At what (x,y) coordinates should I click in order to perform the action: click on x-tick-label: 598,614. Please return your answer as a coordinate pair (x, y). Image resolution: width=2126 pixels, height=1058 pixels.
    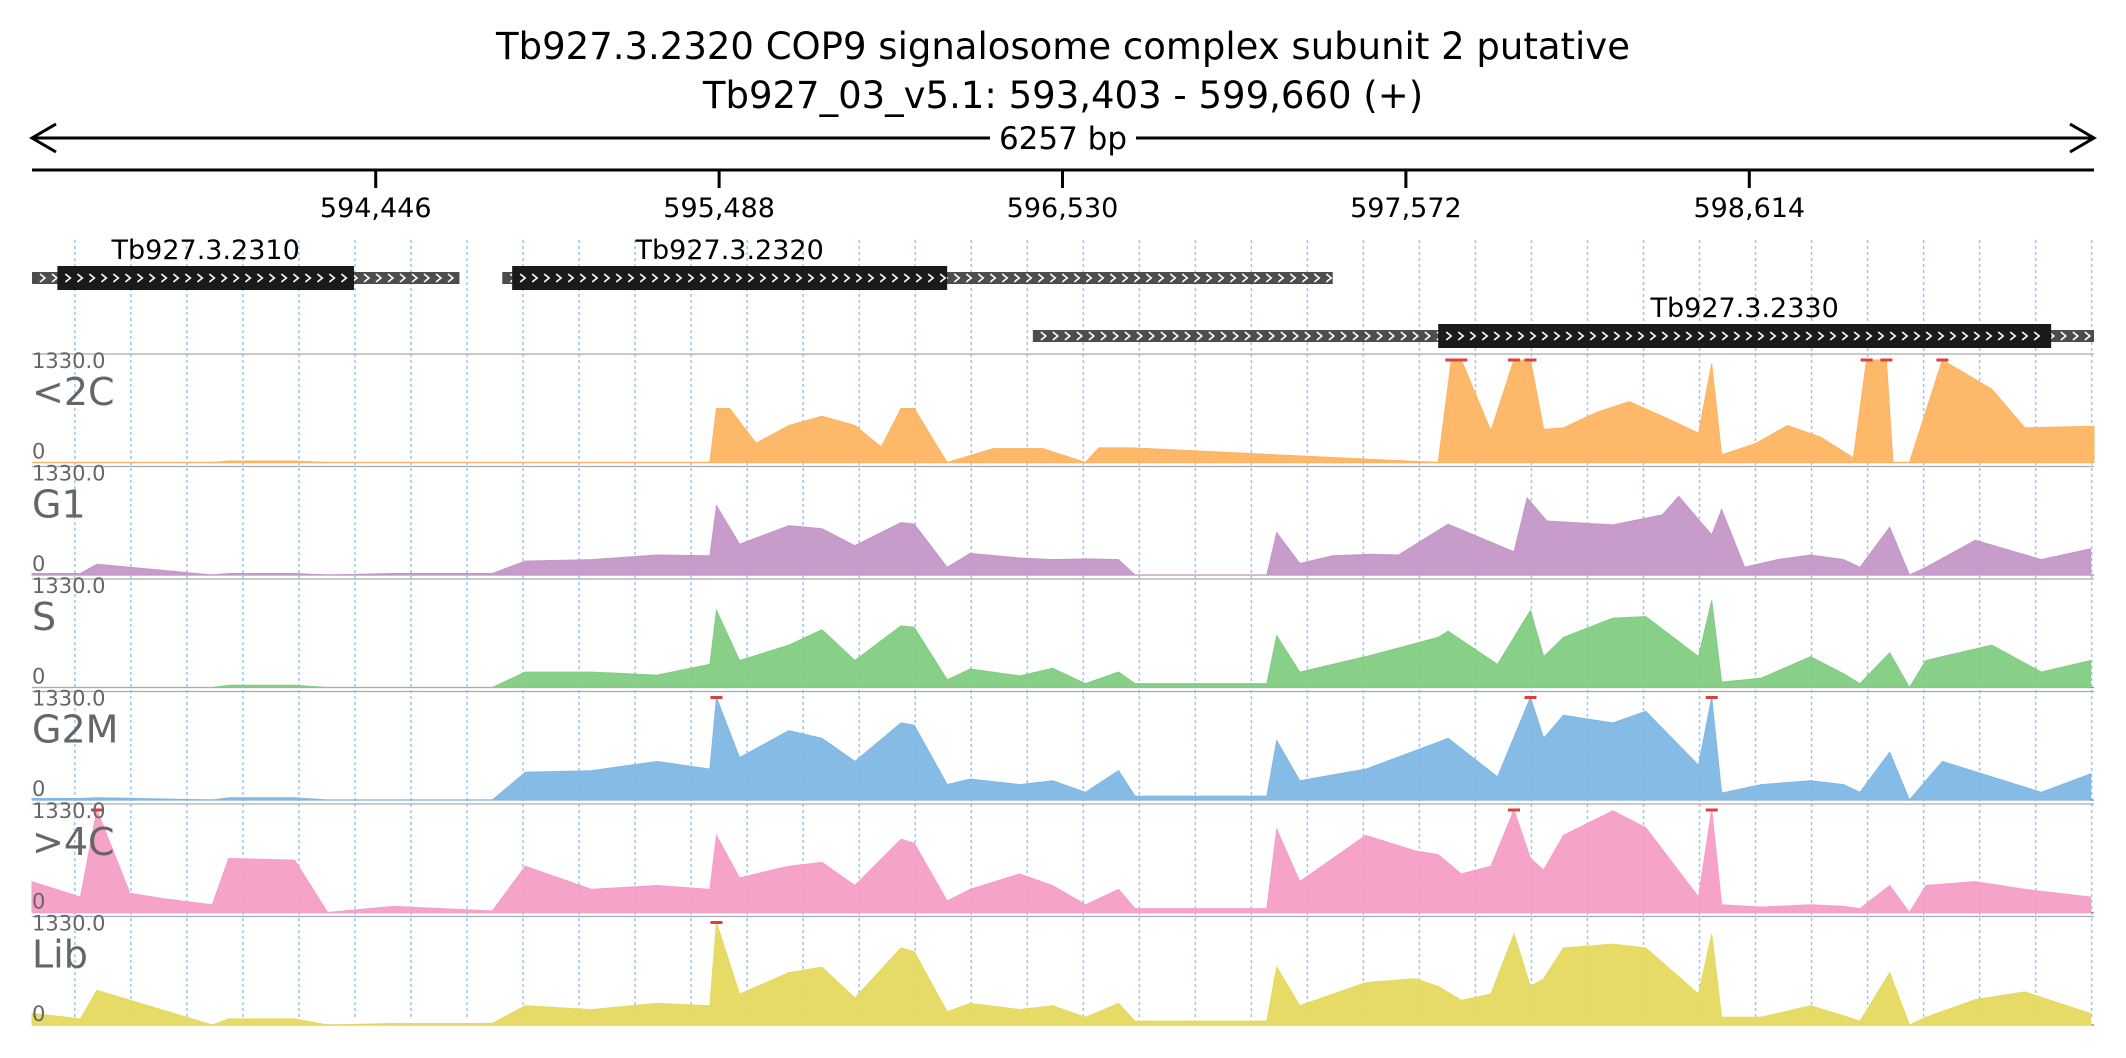
    Looking at the image, I should click on (1749, 208).